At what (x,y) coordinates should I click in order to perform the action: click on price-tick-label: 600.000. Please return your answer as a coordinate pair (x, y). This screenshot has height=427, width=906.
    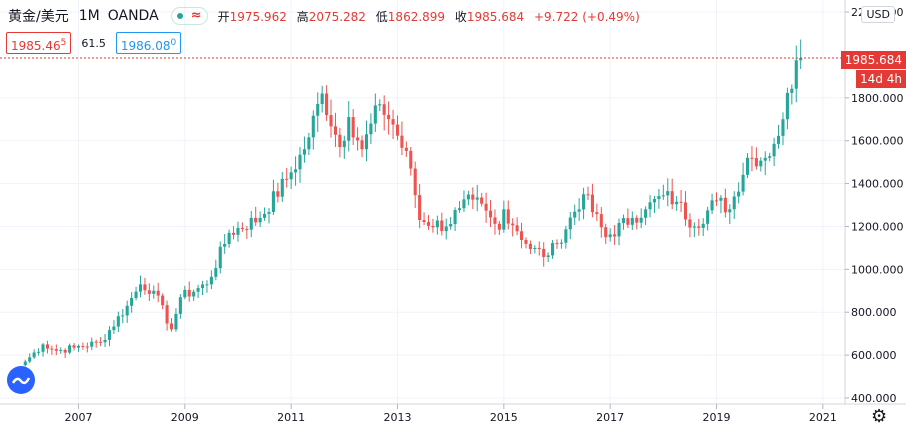
    Looking at the image, I should click on (874, 355).